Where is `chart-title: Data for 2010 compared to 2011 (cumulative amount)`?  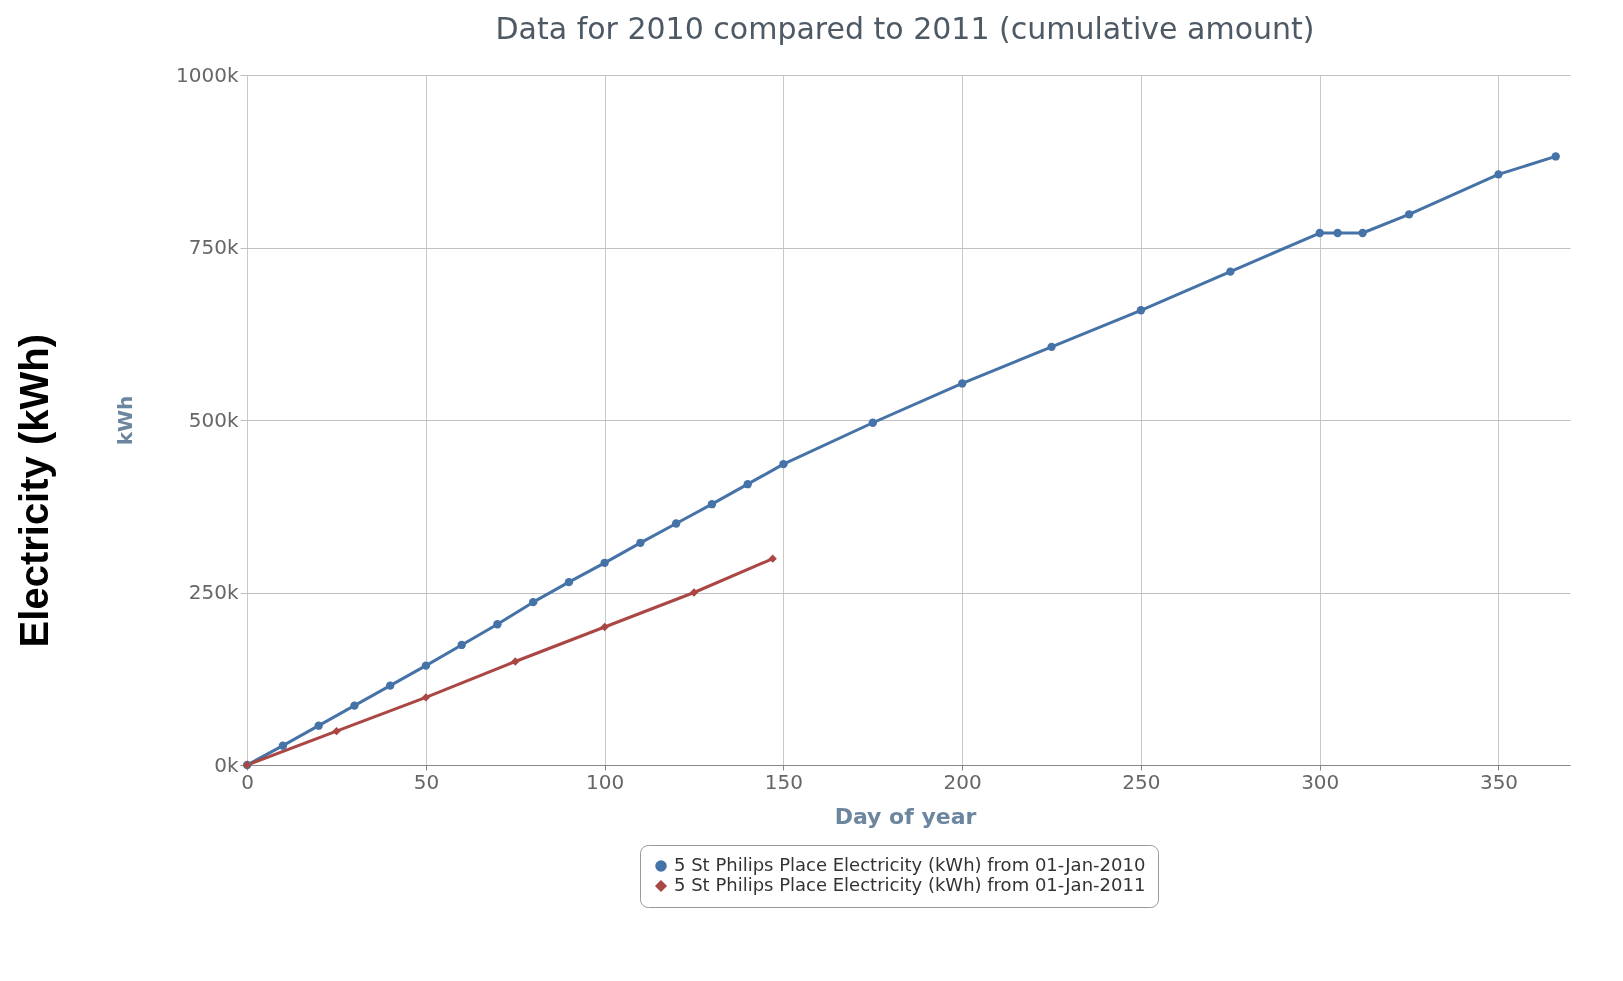
chart-title: Data for 2010 compared to 2011 (cumulative amount) is located at coordinates (905, 28).